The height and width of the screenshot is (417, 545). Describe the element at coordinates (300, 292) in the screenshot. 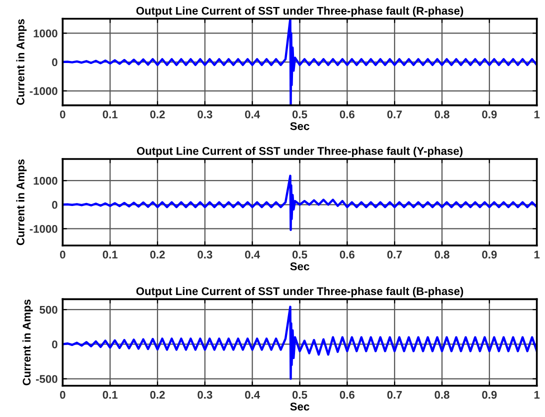

I see `chart-title: Output Line Current of SST under Three-phase fault (B-phase)` at that location.